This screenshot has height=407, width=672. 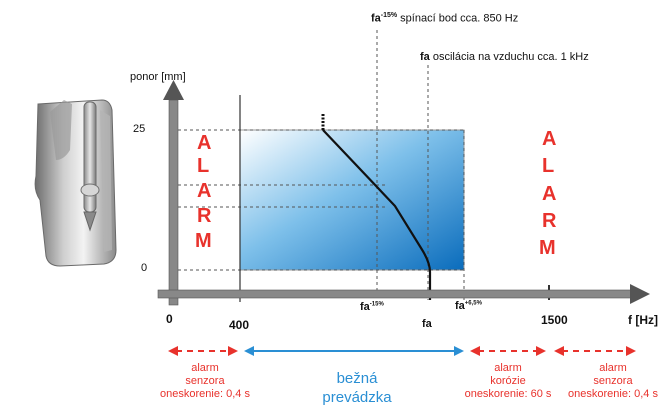 I want to click on x-mark-fa65-sup: +6,5%, so click(x=473, y=303).